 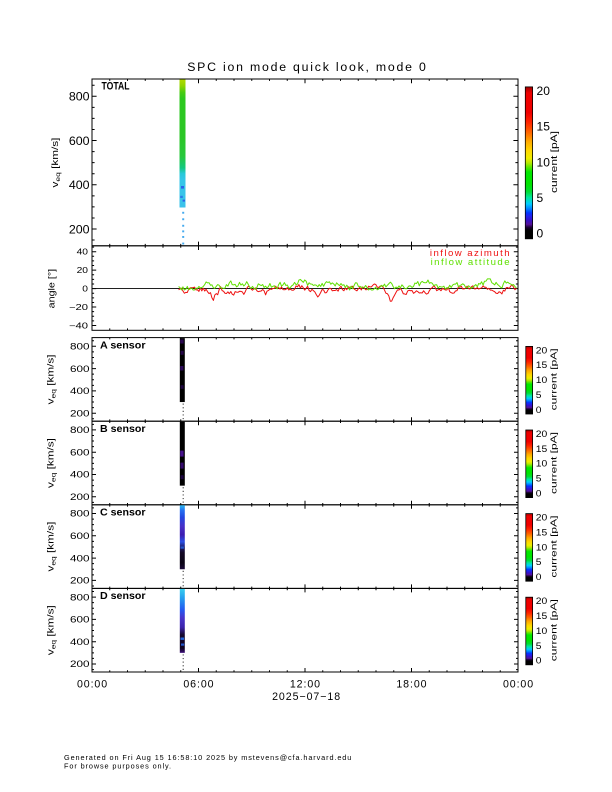 I want to click on svg-text: For browse purposes only., so click(x=118, y=765).